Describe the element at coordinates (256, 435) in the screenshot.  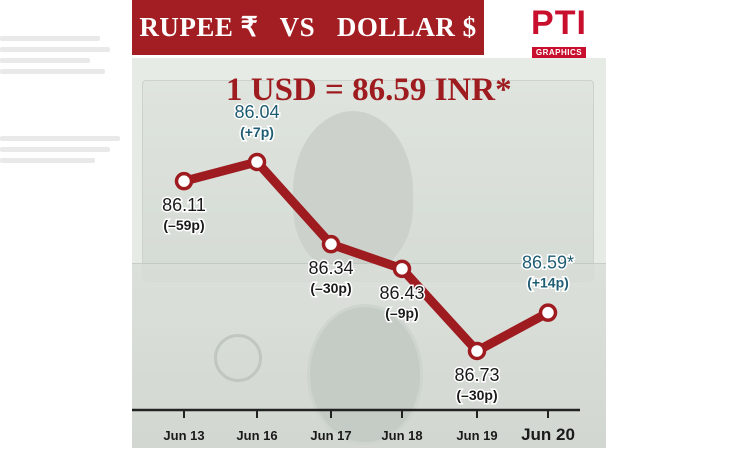
I see `x-tick-label: Jun 16` at that location.